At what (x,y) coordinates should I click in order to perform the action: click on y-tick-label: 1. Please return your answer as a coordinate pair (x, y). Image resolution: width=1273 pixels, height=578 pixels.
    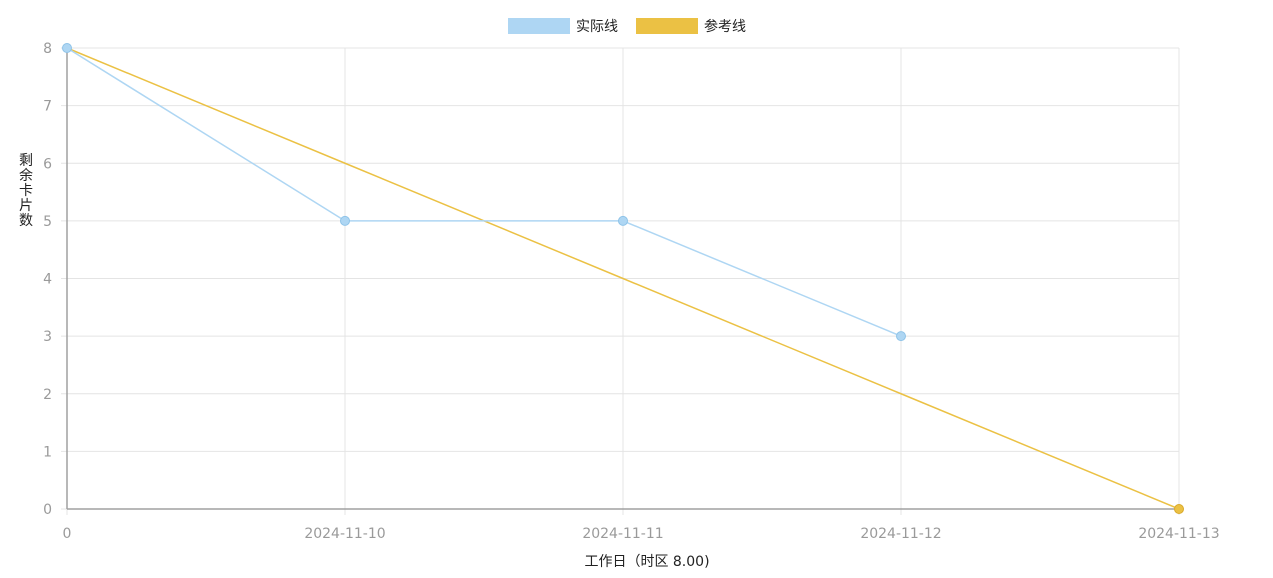
    Looking at the image, I should click on (47, 452).